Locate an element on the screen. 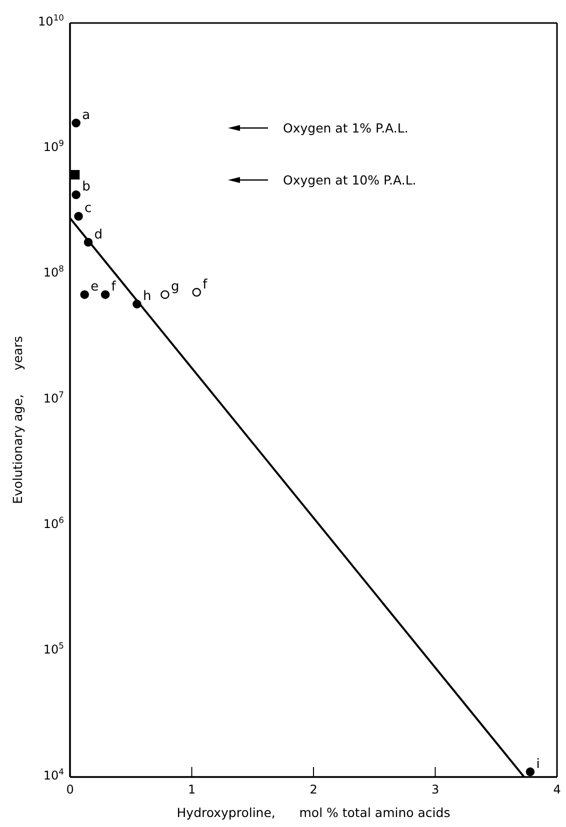 The image size is (566, 827). annotation: a is located at coordinates (86, 116).